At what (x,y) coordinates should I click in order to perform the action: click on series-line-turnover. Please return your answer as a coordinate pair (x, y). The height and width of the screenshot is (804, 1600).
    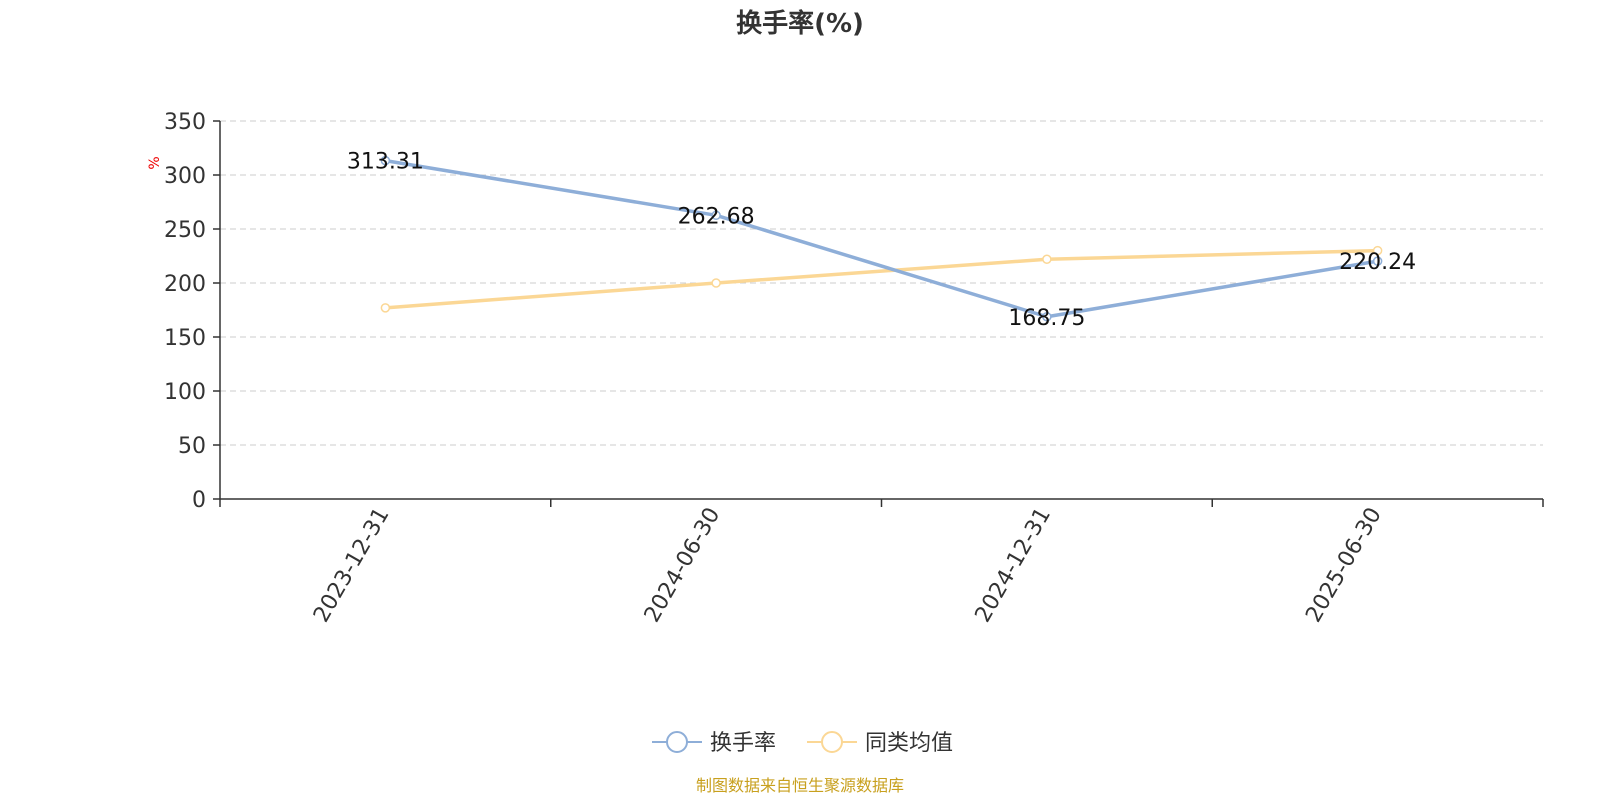
    Looking at the image, I should click on (881, 238).